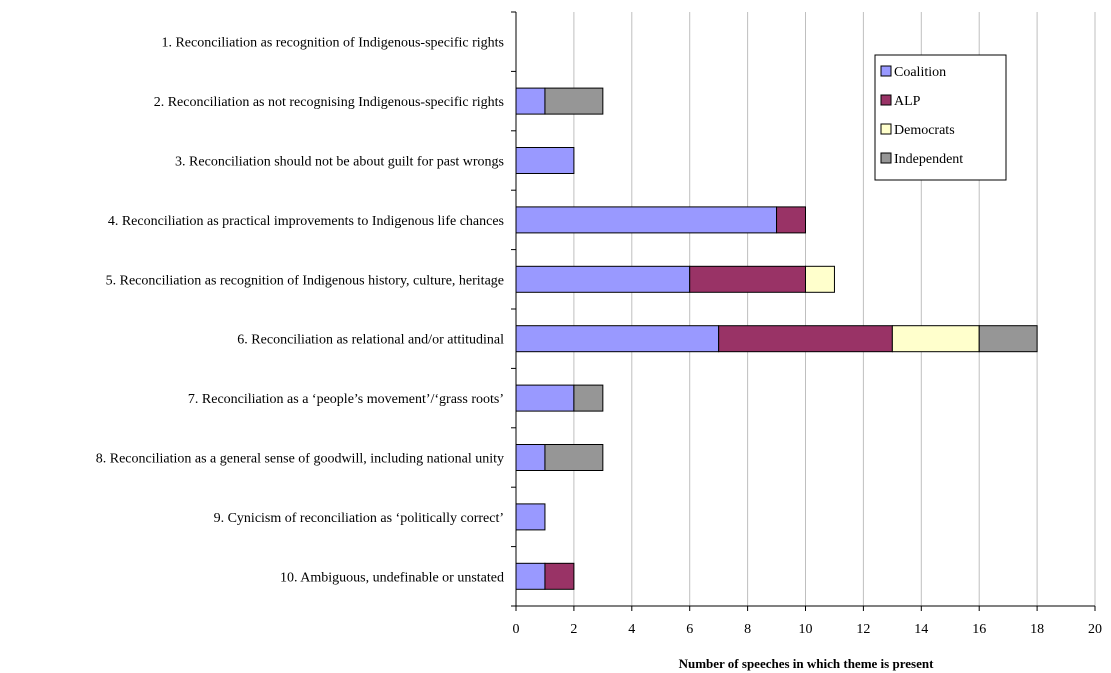 This screenshot has width=1111, height=673. Describe the element at coordinates (631, 629) in the screenshot. I see `x-tick-label: 4` at that location.